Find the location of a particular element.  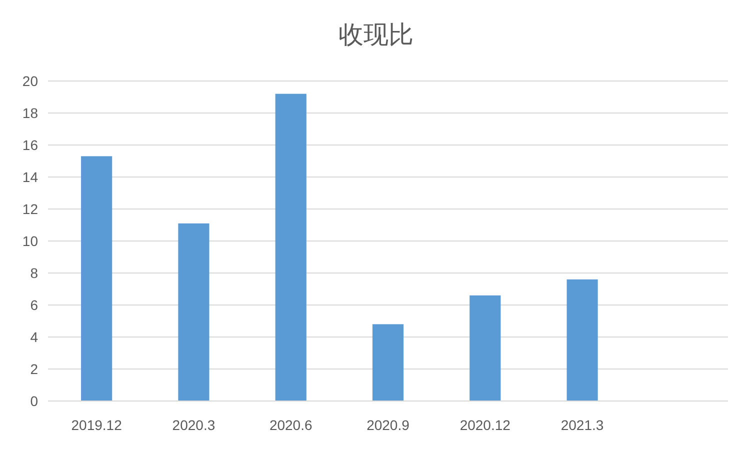

y-tick-label: 0 is located at coordinates (34, 401).